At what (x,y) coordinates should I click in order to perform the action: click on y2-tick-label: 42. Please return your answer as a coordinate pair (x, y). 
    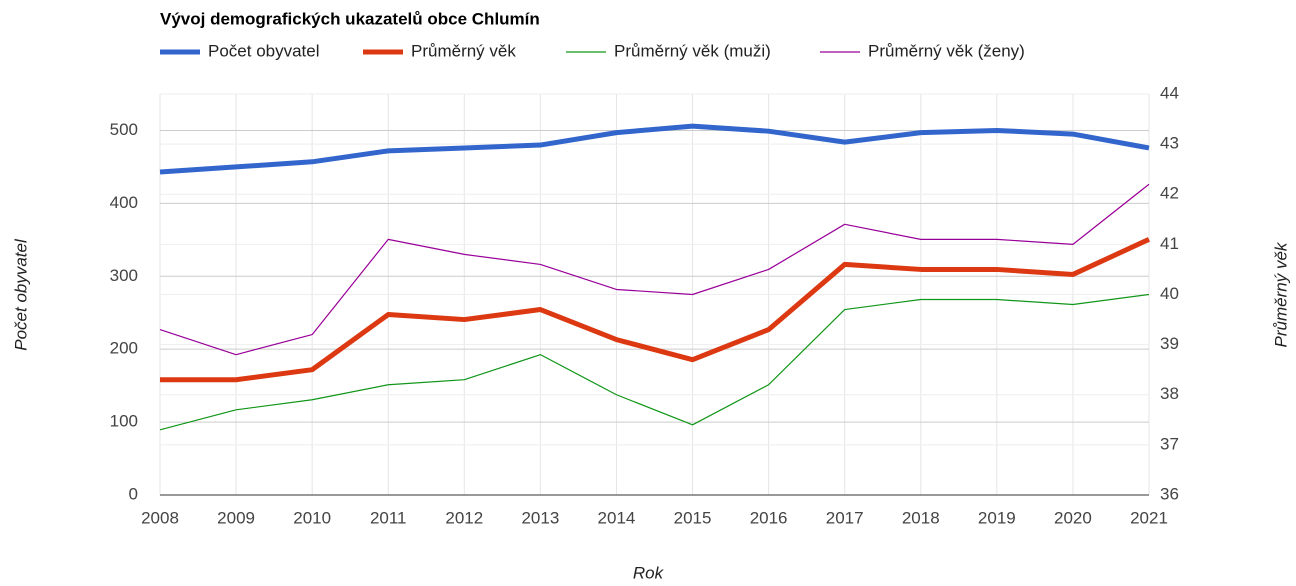
    Looking at the image, I should click on (1169, 193).